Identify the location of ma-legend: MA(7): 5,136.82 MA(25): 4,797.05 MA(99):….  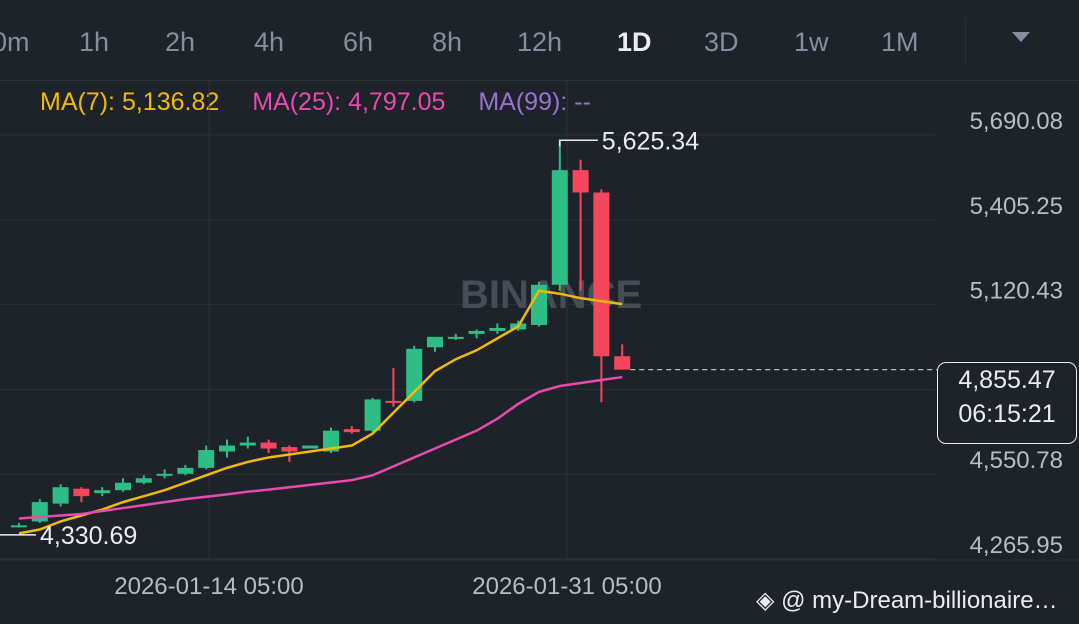
(328, 102).